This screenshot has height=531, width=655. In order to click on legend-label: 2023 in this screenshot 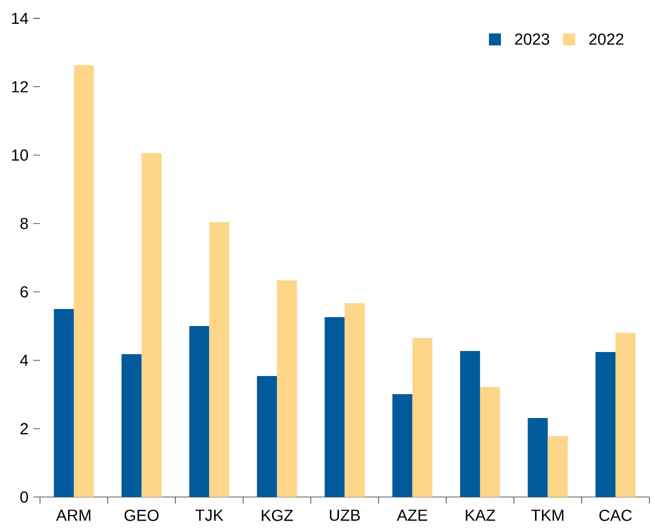, I will do `click(532, 39)`.